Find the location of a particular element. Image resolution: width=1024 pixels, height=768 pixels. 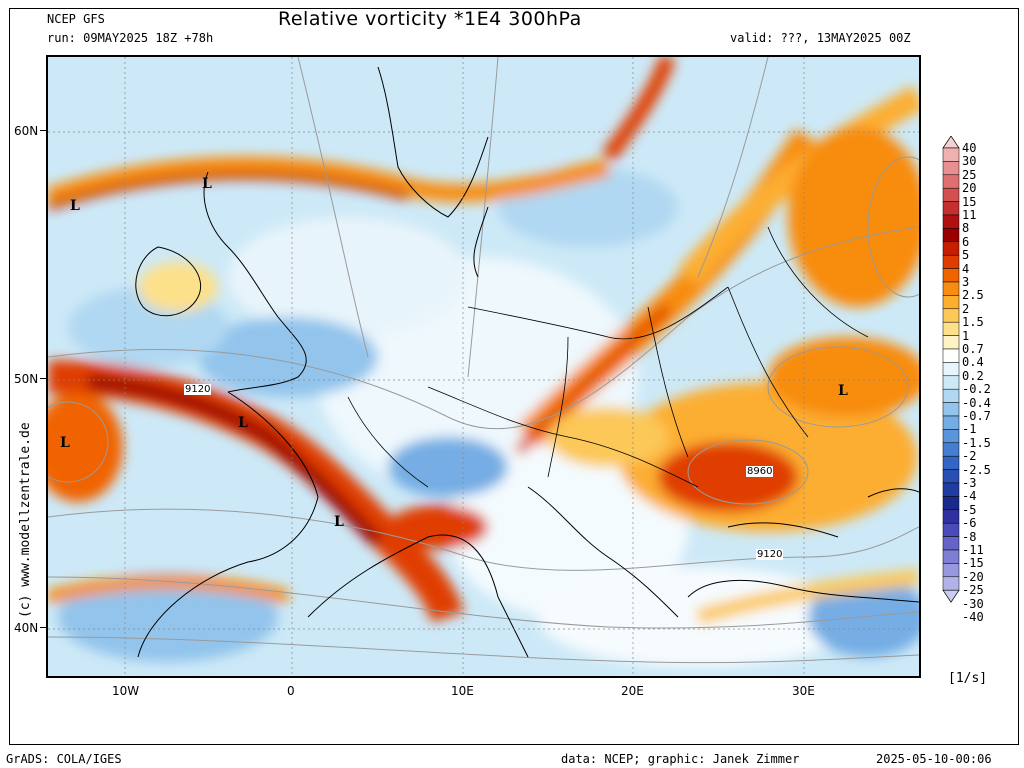

colorbar-level-label: -4 is located at coordinates (969, 496).